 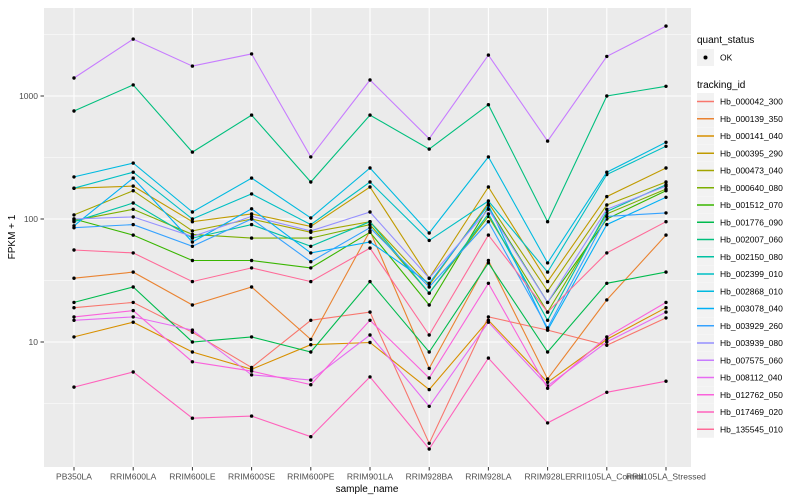 I want to click on legend-item: Hb_002150_080, so click(x=740, y=257).